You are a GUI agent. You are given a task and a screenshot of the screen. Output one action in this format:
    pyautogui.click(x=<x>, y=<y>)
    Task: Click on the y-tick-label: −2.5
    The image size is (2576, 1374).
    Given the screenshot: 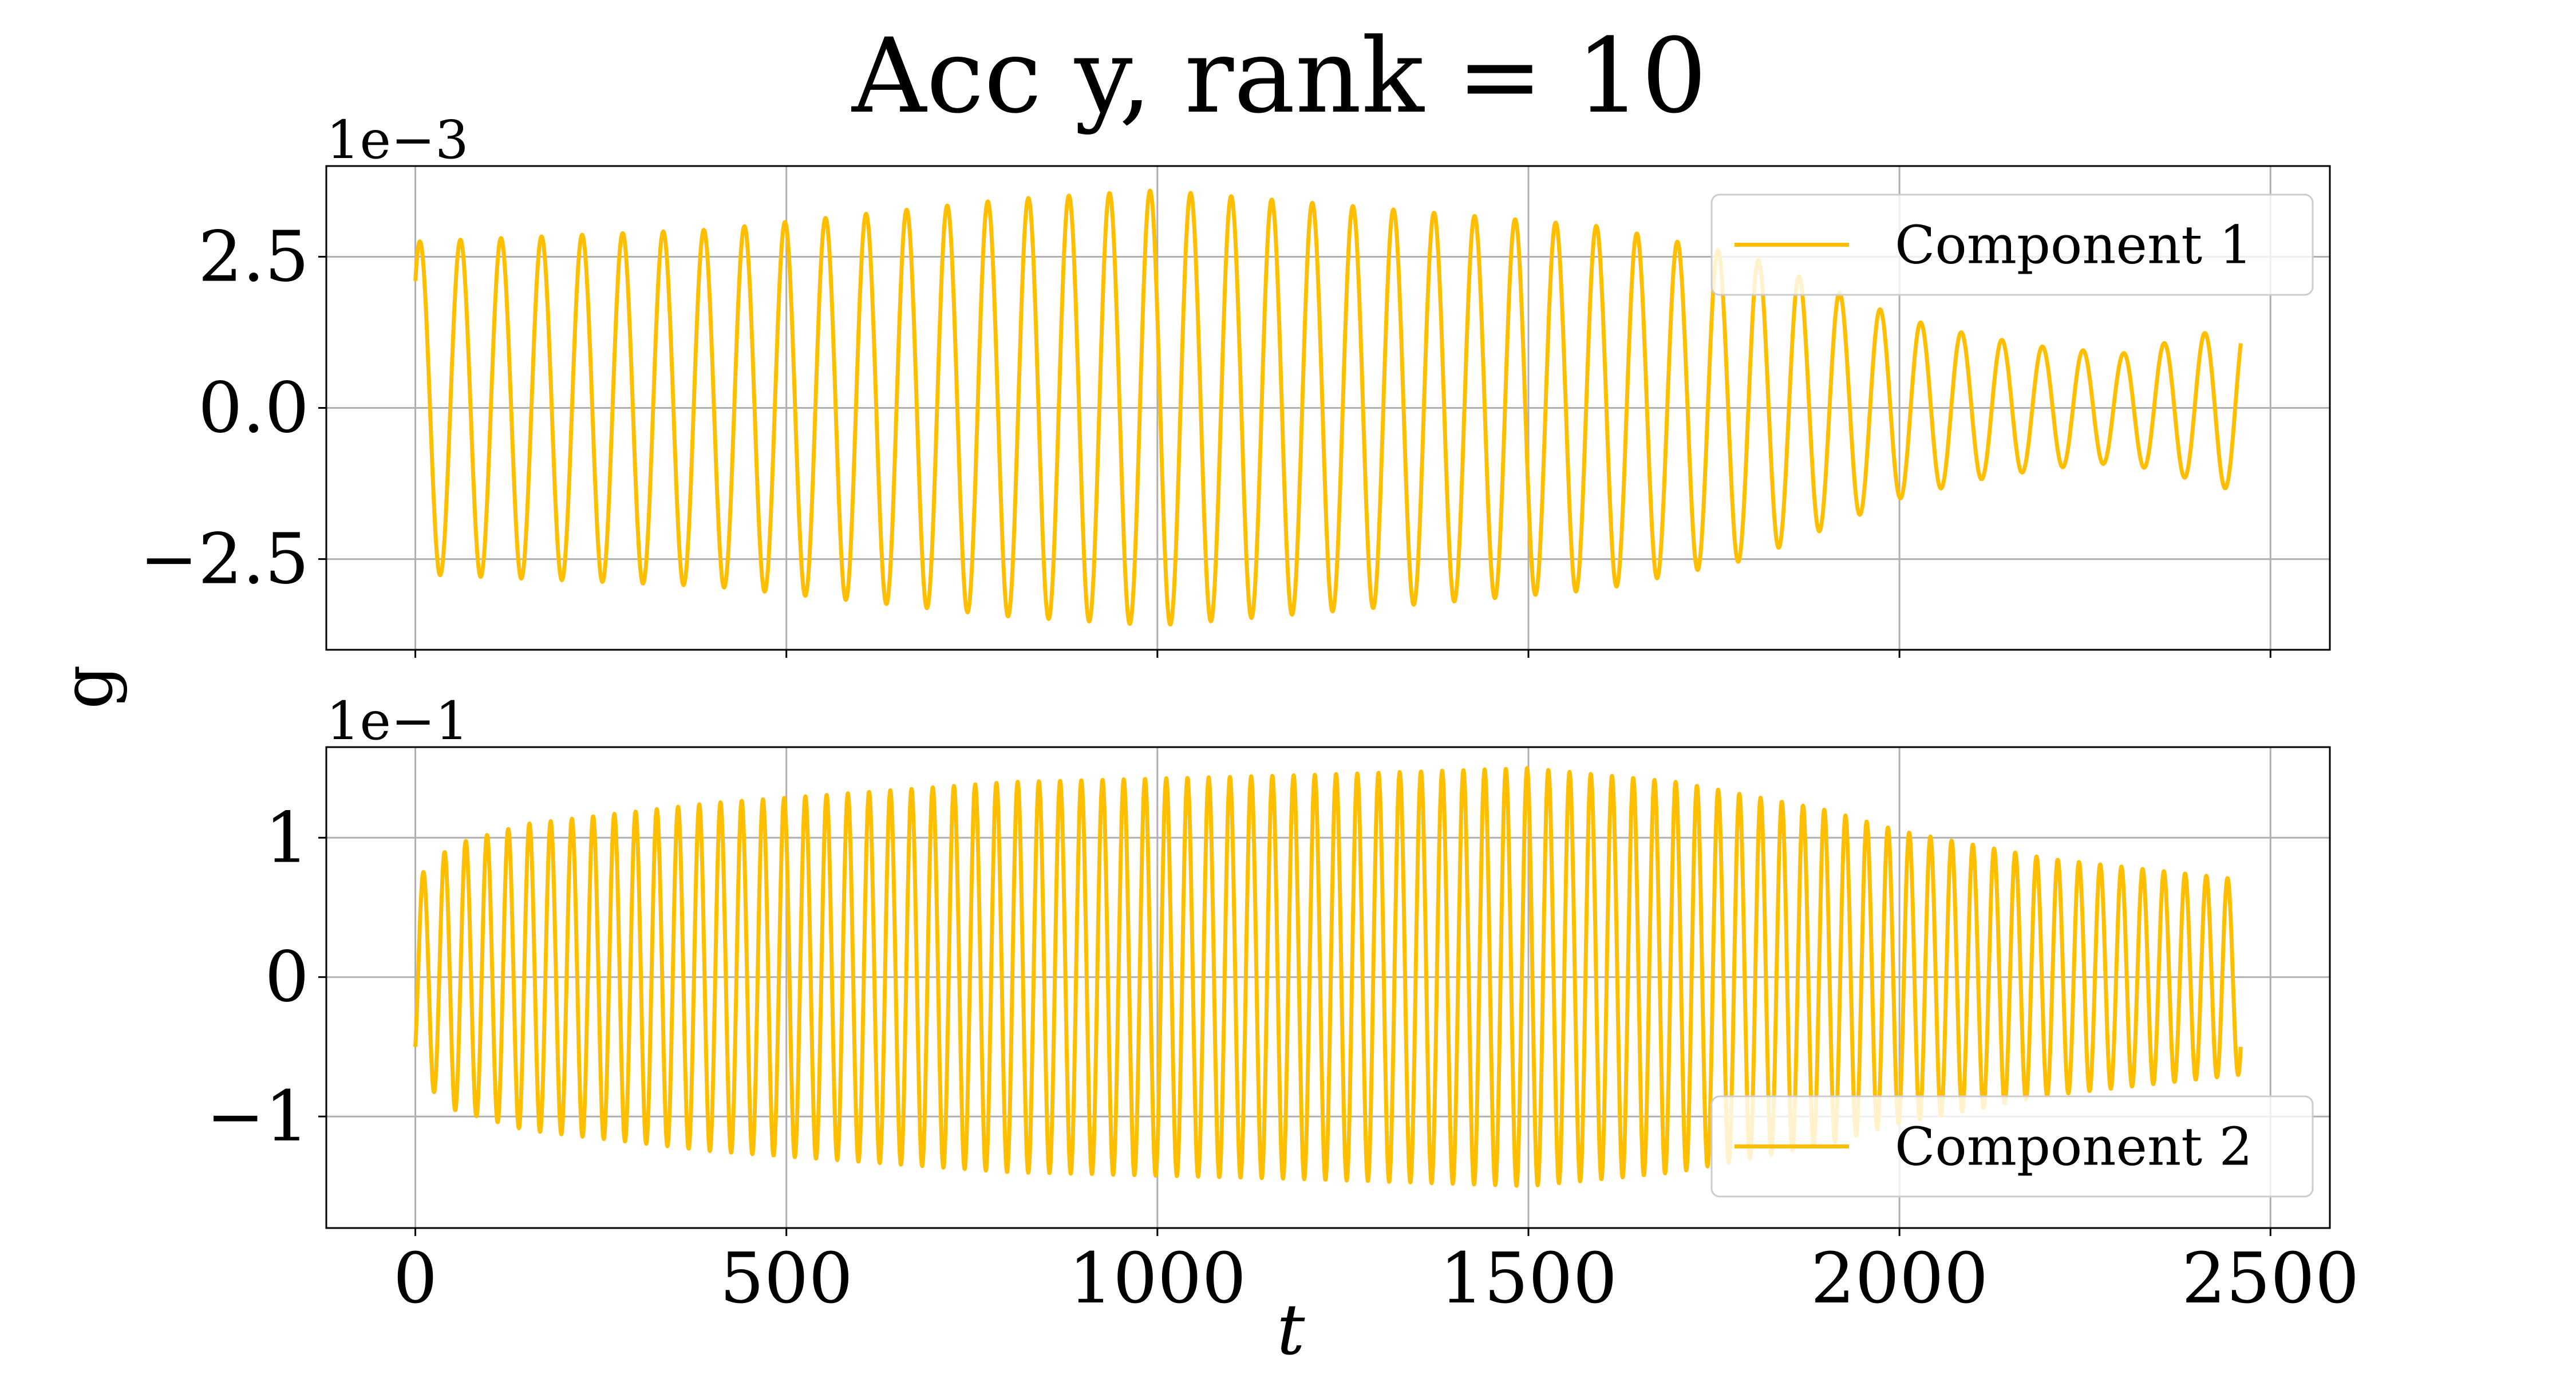 What is the action you would take?
    pyautogui.click(x=224, y=559)
    